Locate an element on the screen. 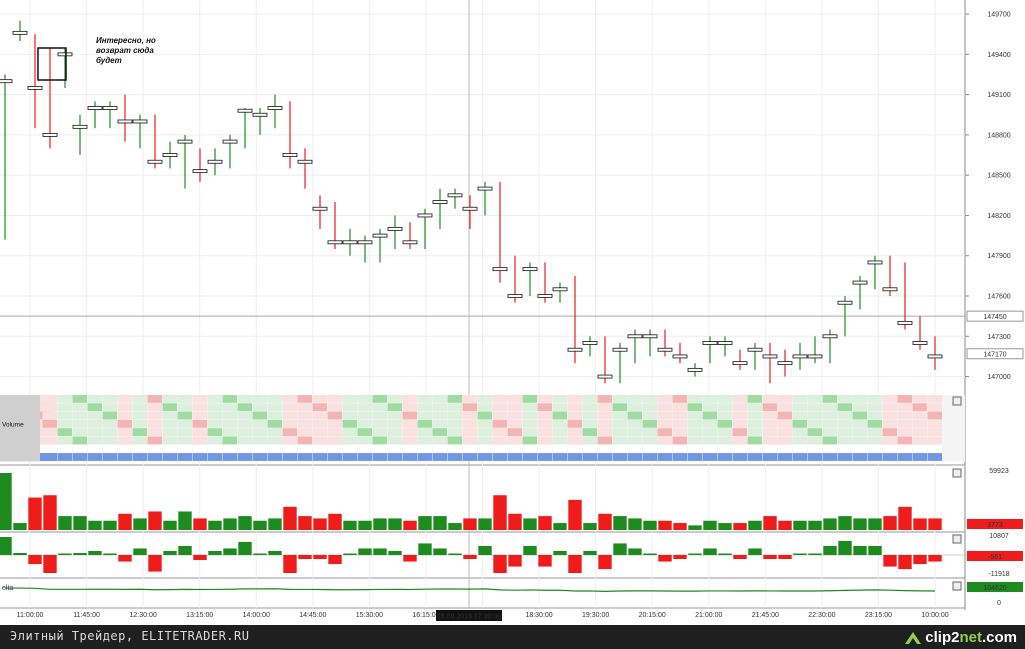  time-tick-label: 13:15:00 is located at coordinates (199, 615).